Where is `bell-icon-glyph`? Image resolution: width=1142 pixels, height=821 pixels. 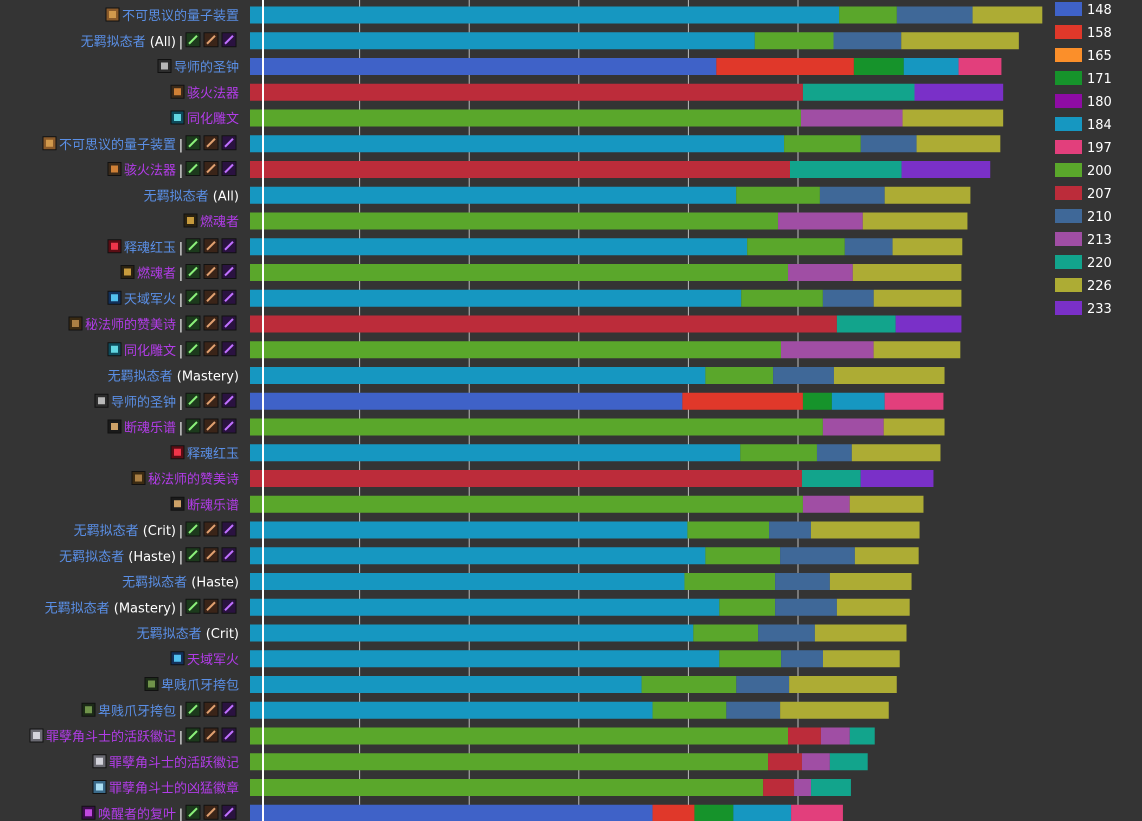
bell-icon-glyph is located at coordinates (101, 401).